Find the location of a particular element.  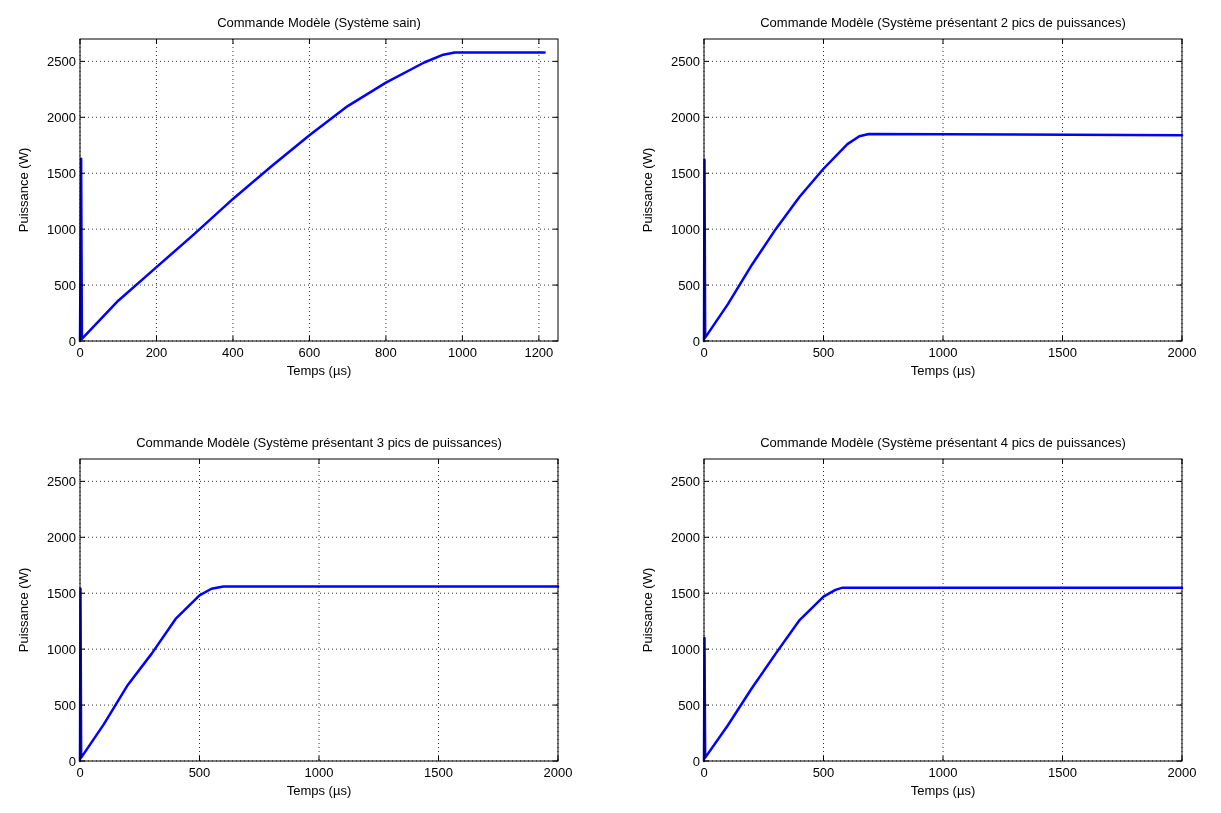

x-tick-label: 200 is located at coordinates (156, 352).